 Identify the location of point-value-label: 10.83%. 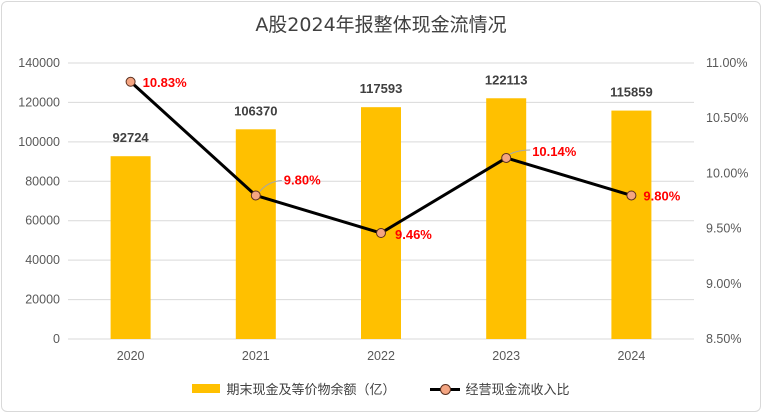
(165, 82).